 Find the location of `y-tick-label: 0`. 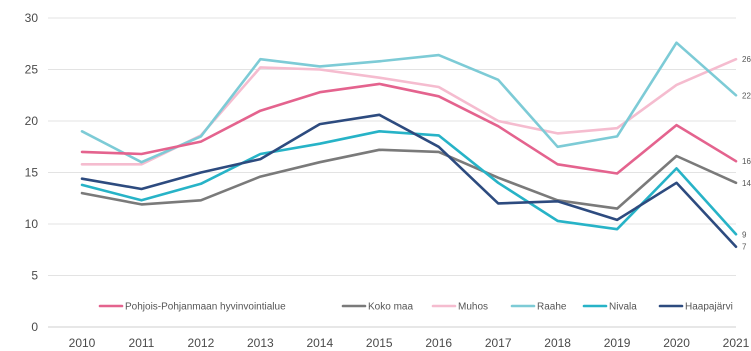

y-tick-label: 0 is located at coordinates (34, 327).